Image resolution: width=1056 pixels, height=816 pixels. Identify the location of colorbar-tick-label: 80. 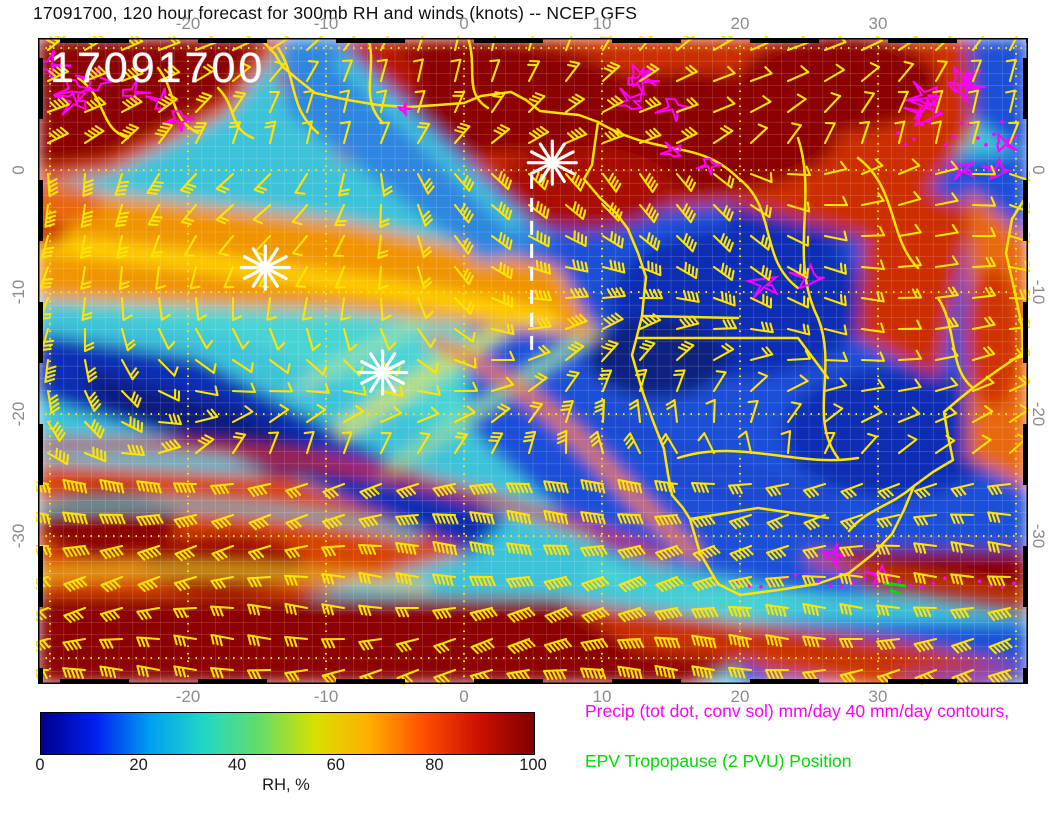
(434, 765).